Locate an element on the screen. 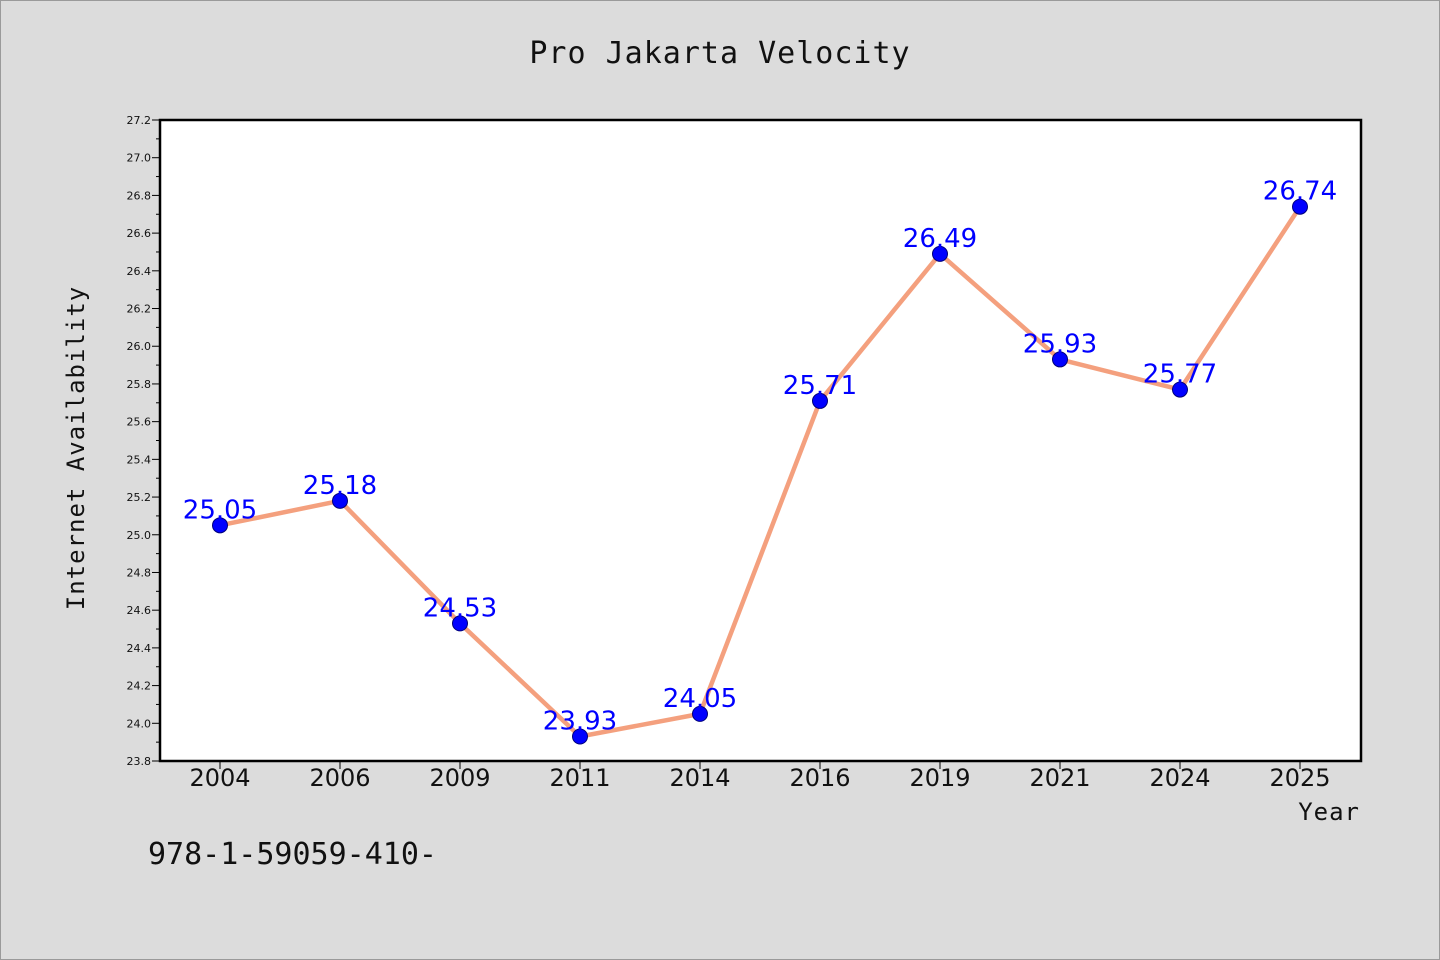 This screenshot has height=960, width=1440. y-tick-label: 24.8 is located at coordinates (139, 572).